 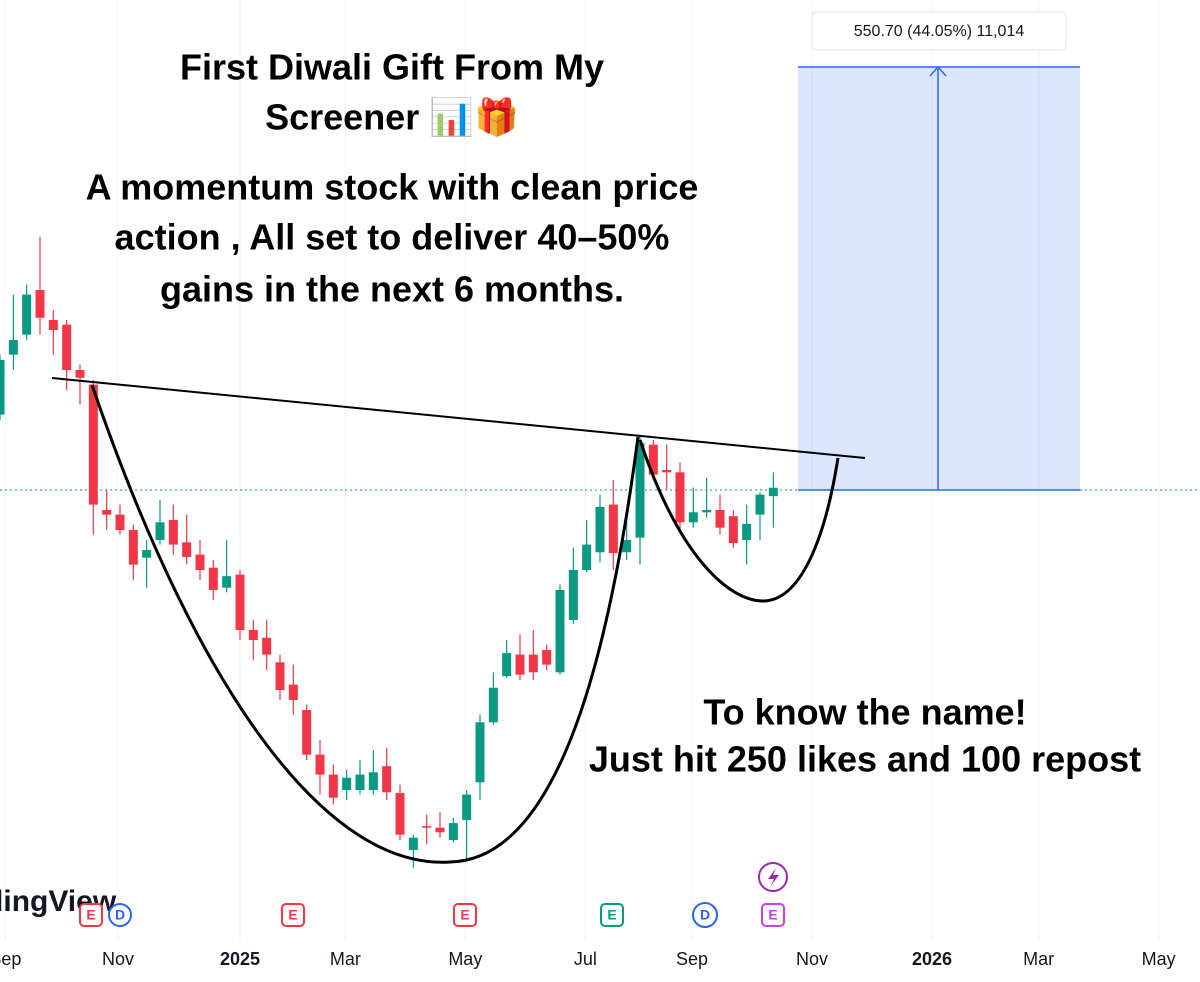 What do you see at coordinates (939, 278) in the screenshot?
I see `measure-box` at bounding box center [939, 278].